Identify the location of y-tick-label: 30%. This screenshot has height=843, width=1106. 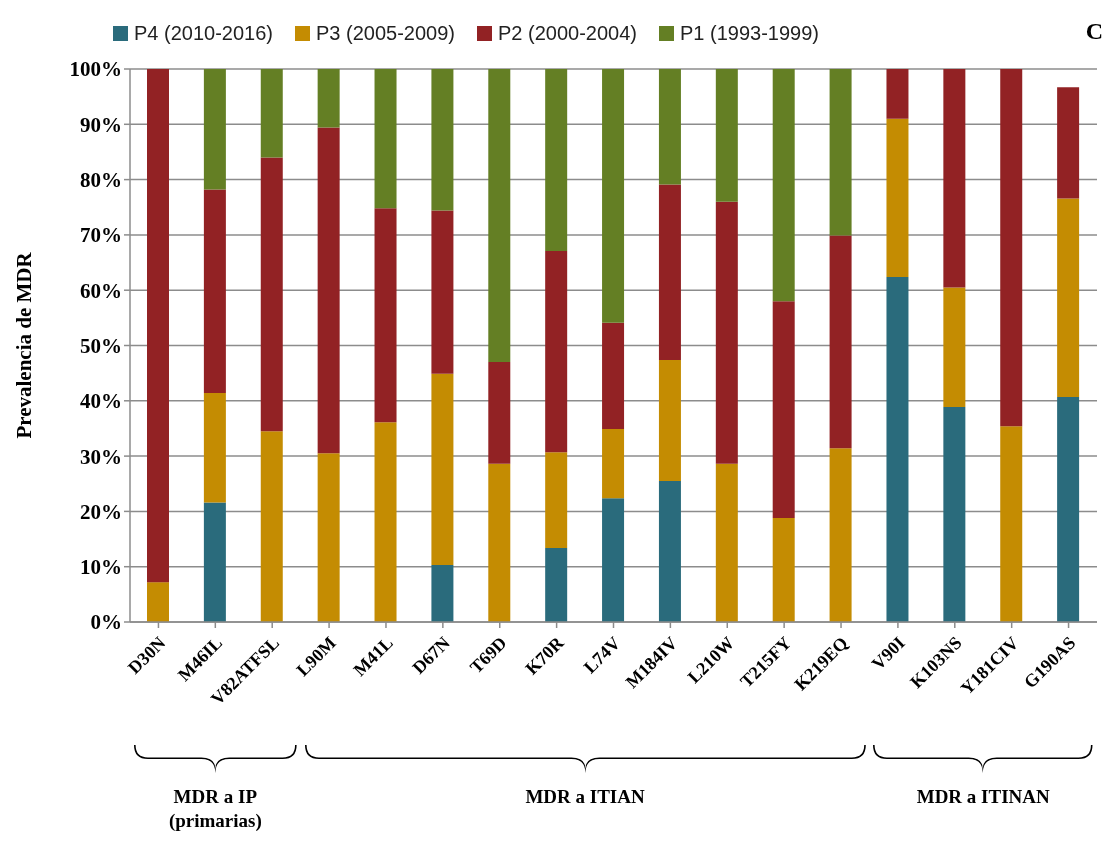
(101, 456).